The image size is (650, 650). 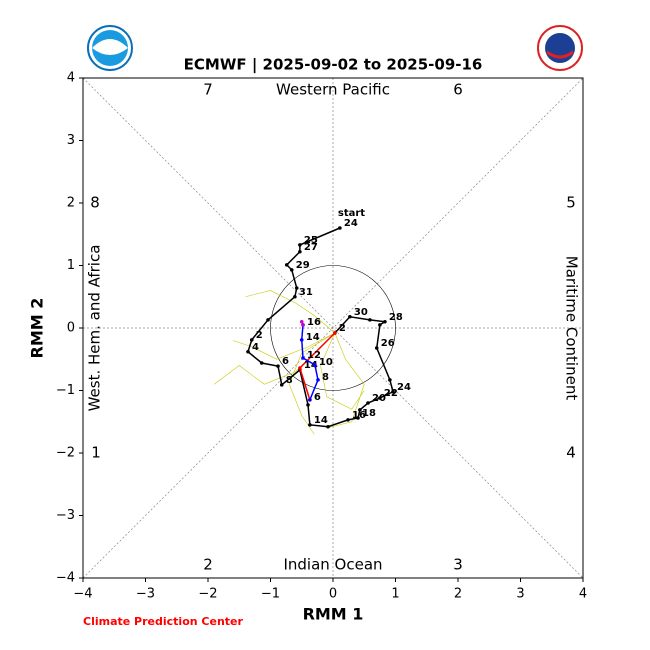 What do you see at coordinates (583, 594) in the screenshot?
I see `x-tick-label: 4` at bounding box center [583, 594].